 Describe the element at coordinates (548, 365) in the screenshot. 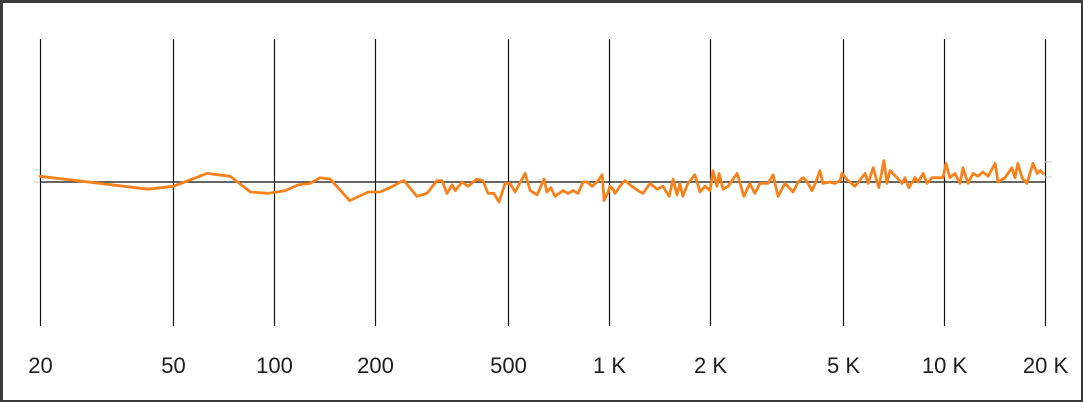

I see `x-tick-labels: 20 50 100 200 500 1 K 2 K 5 K 10 K 20 K` at that location.